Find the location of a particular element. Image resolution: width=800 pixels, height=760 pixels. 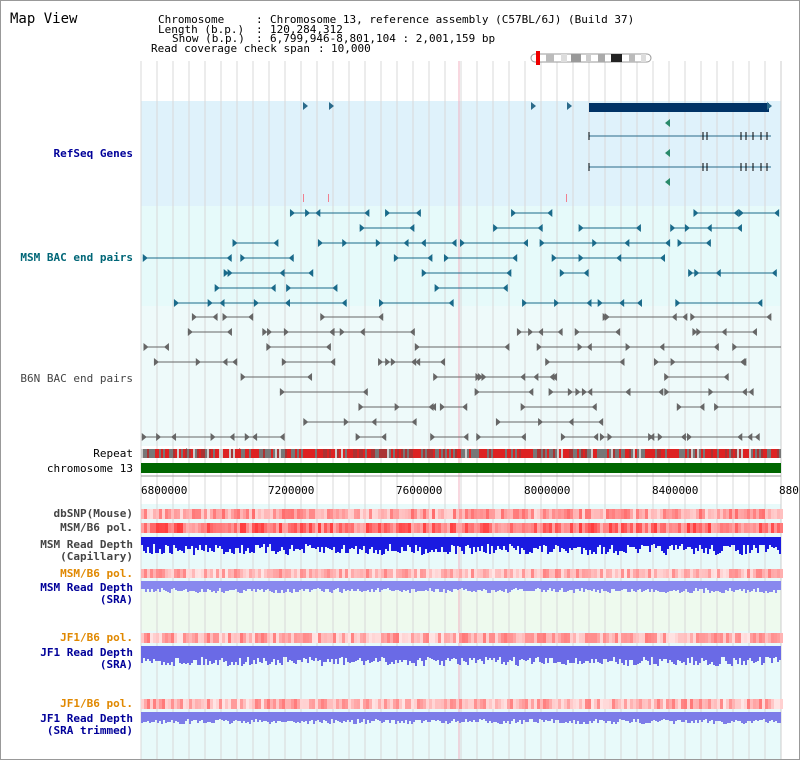

track-label-jf1-pol: JF1/B6 pol. is located at coordinates (96, 637).